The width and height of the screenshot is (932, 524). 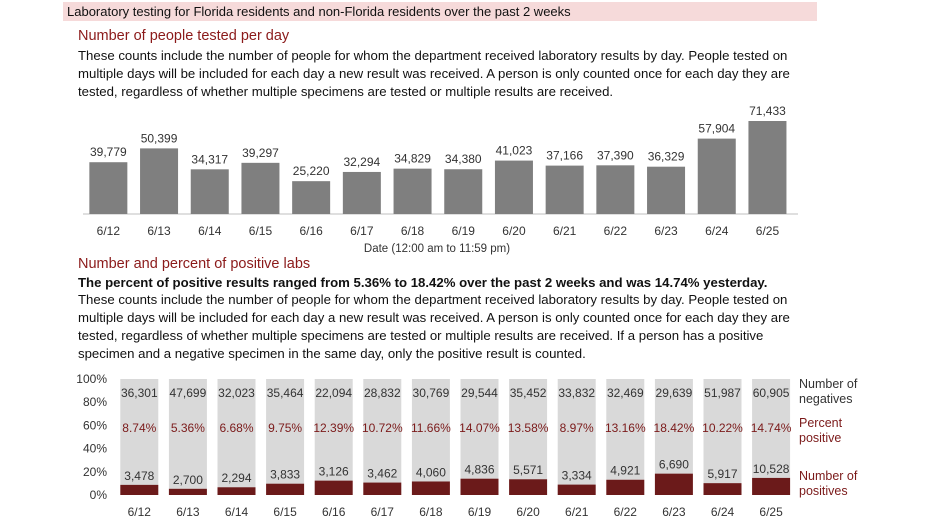 What do you see at coordinates (188, 512) in the screenshot?
I see `x-tick-label: 6/13` at bounding box center [188, 512].